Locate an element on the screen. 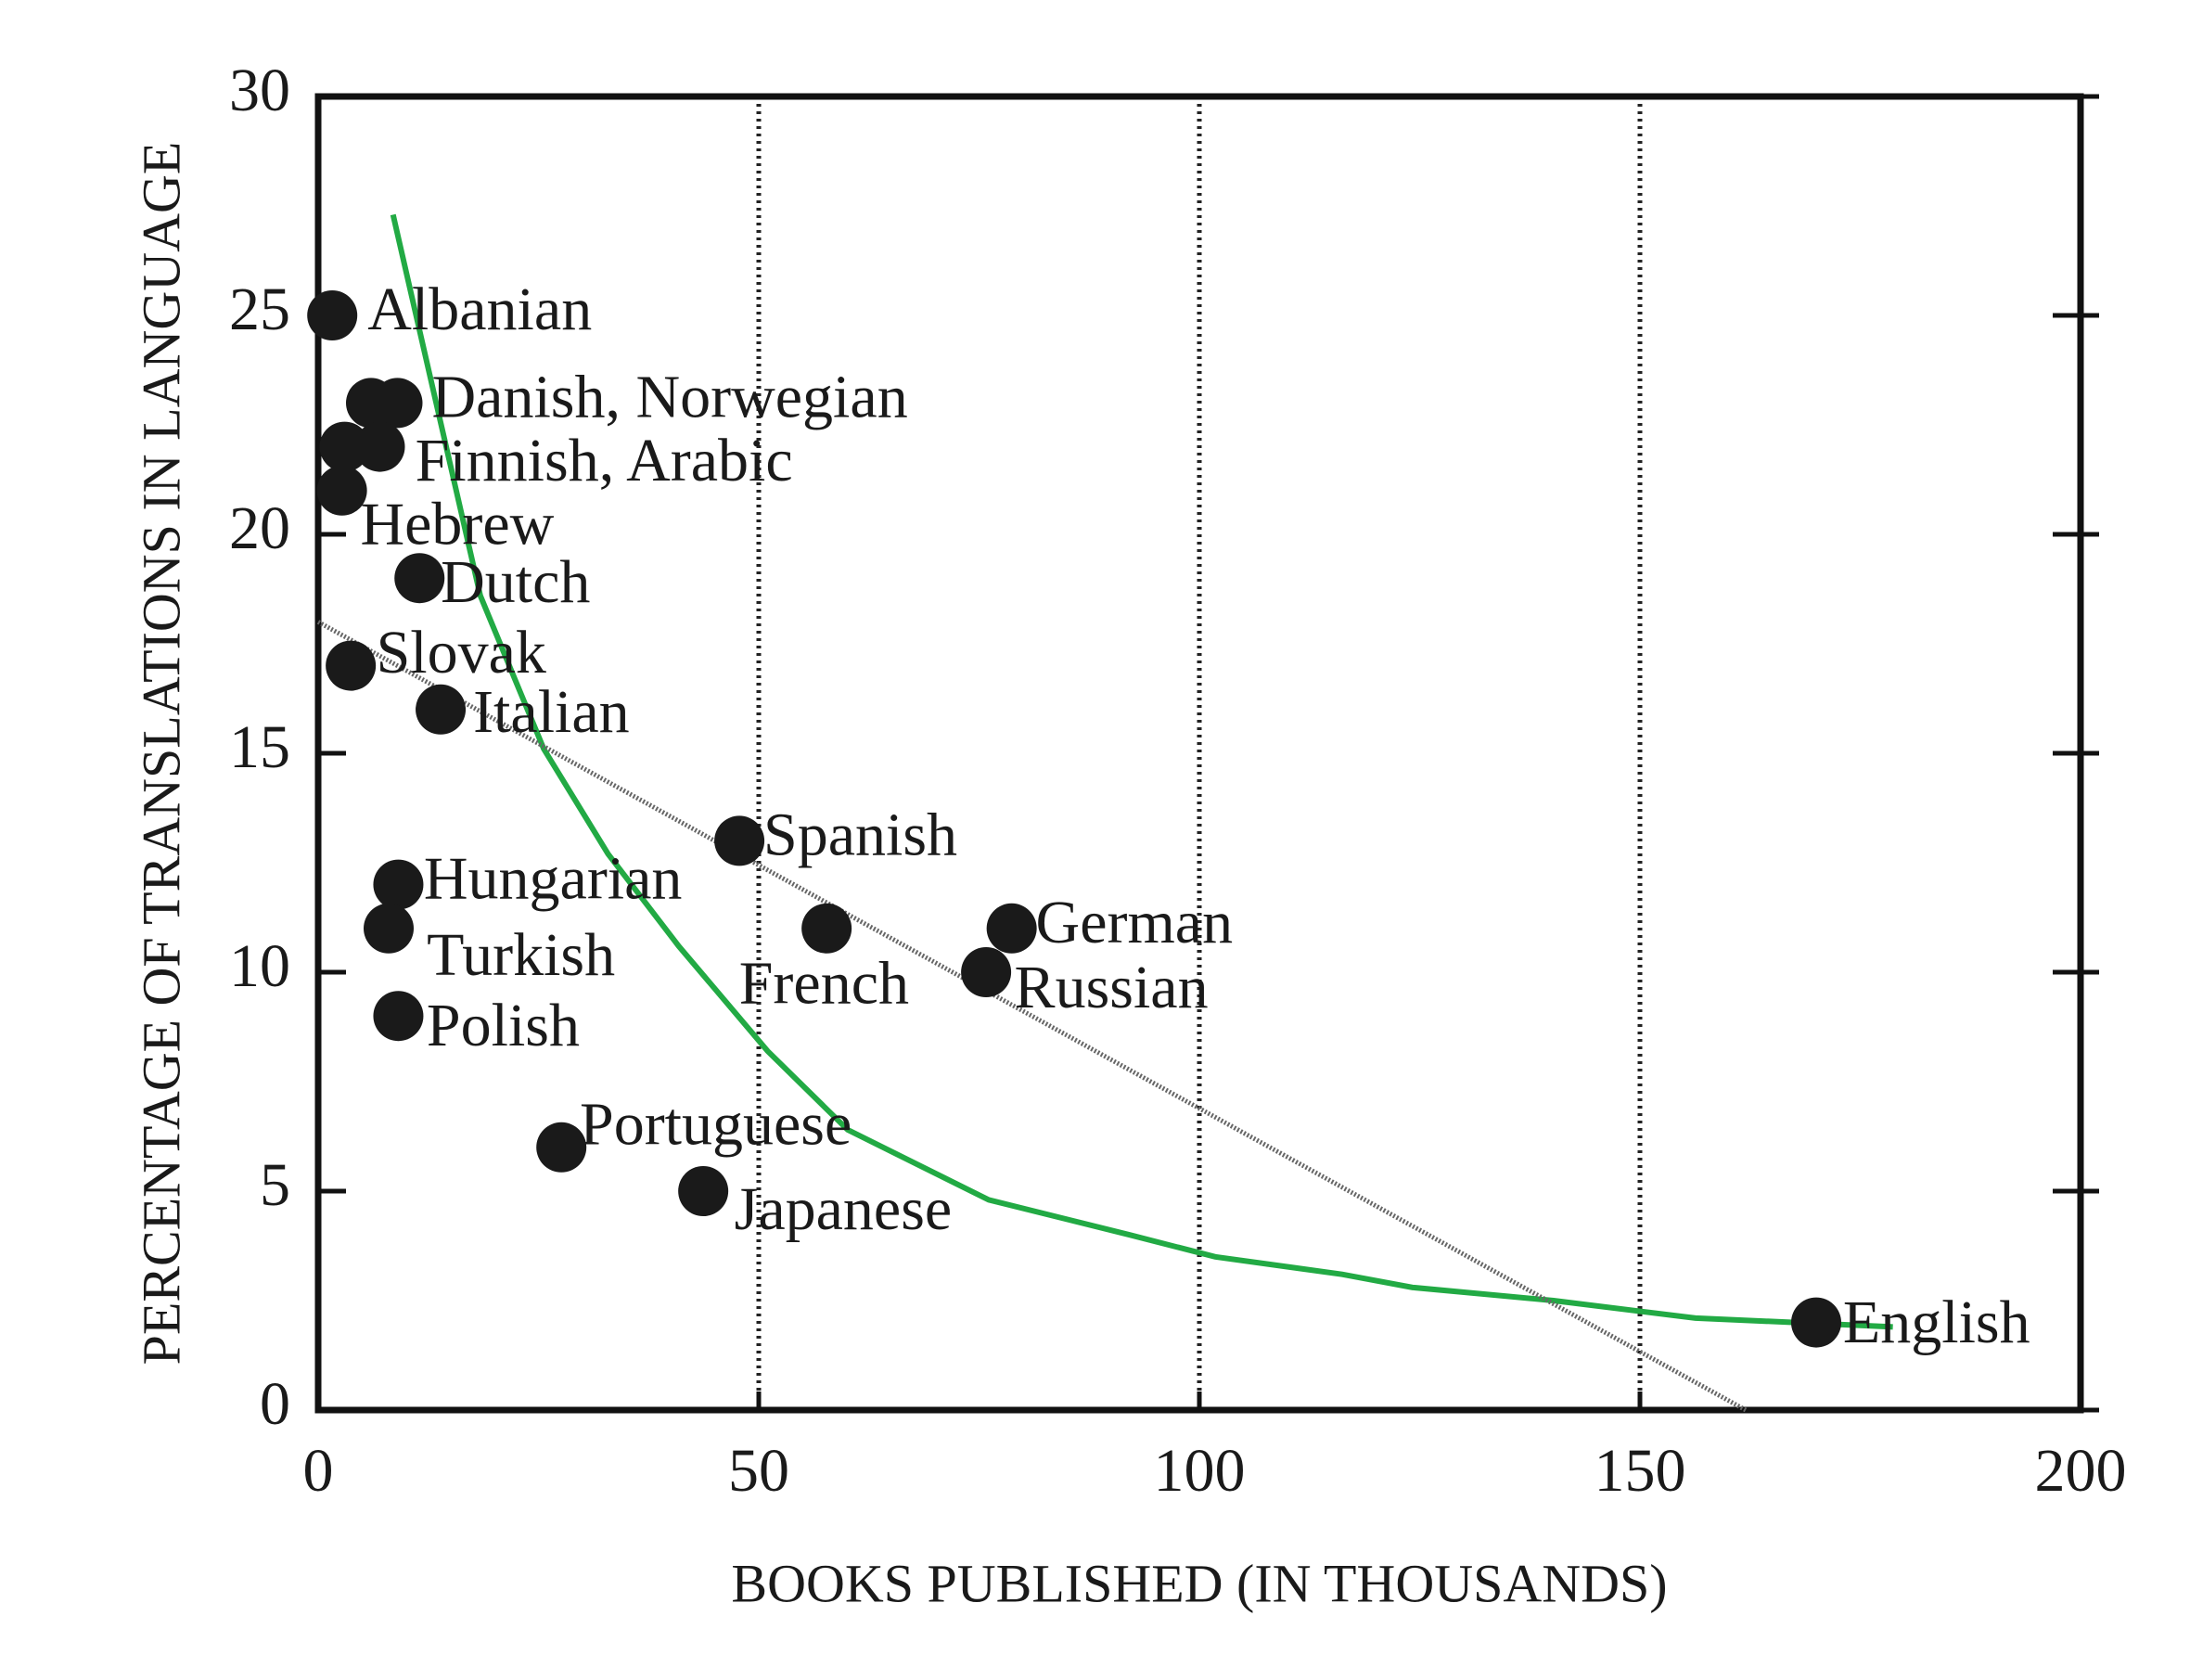 Image resolution: width=2190 pixels, height=1680 pixels. point-label: Hungarian is located at coordinates (553, 879).